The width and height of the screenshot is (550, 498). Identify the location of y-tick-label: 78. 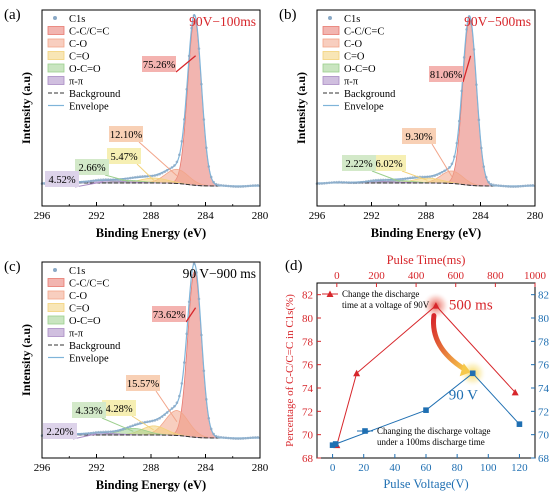
(308, 342).